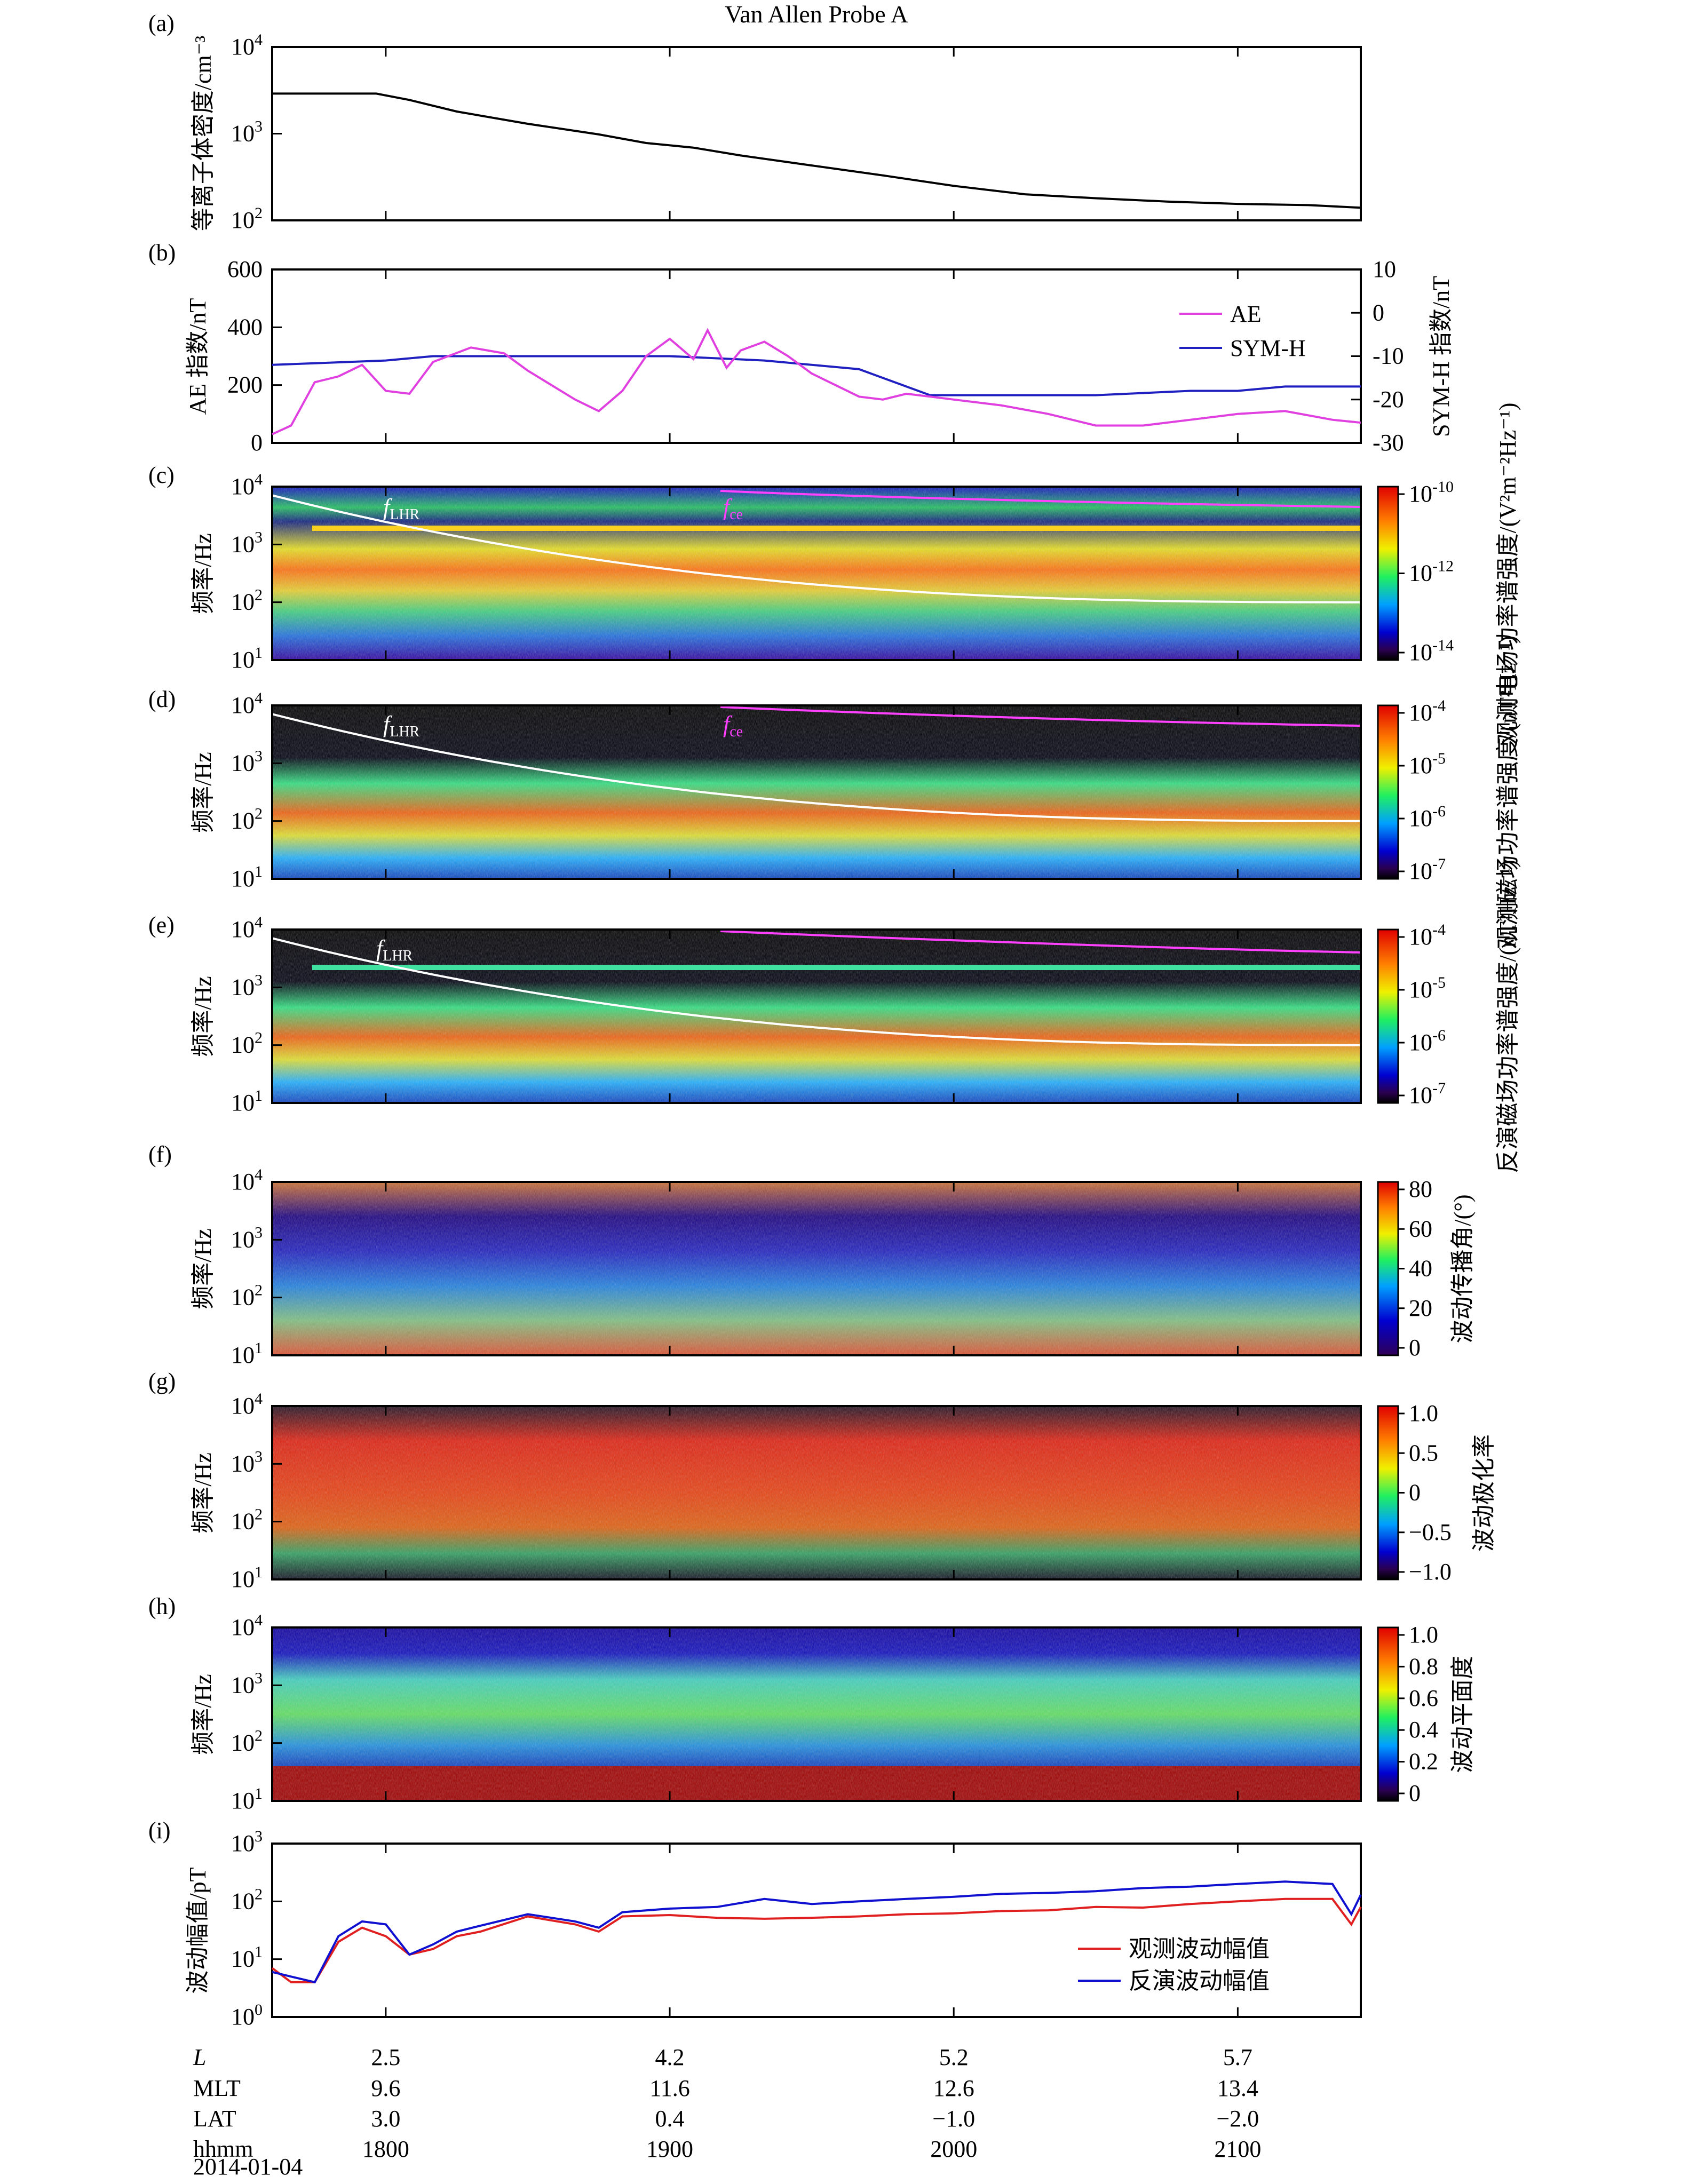 This screenshot has height=2184, width=1681. I want to click on footer-cell: 11.6, so click(669, 2088).